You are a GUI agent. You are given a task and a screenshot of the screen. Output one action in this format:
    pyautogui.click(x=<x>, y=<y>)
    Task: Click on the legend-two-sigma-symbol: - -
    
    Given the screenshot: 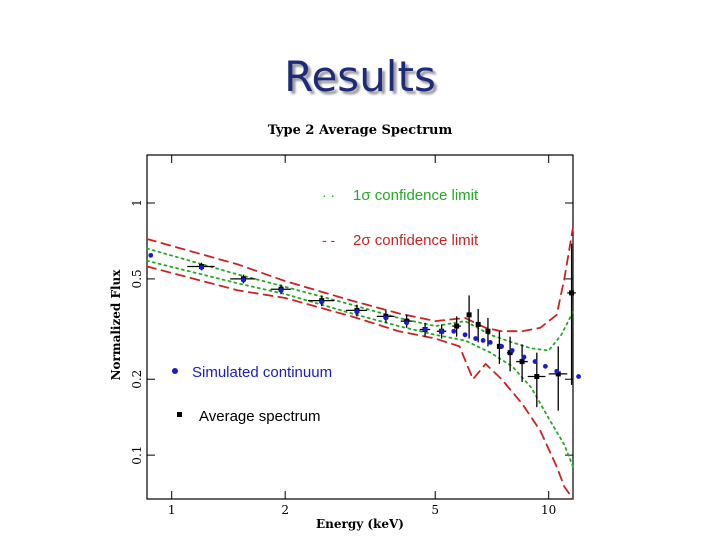 What is the action you would take?
    pyautogui.click(x=329, y=240)
    